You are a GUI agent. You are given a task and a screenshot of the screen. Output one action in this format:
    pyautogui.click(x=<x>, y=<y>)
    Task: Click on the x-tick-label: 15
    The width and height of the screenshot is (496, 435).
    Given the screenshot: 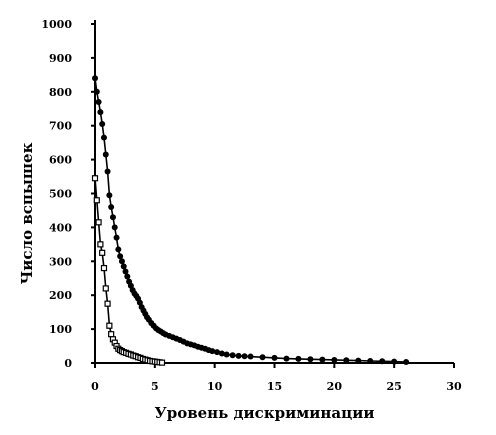 What is the action you would take?
    pyautogui.click(x=274, y=386)
    